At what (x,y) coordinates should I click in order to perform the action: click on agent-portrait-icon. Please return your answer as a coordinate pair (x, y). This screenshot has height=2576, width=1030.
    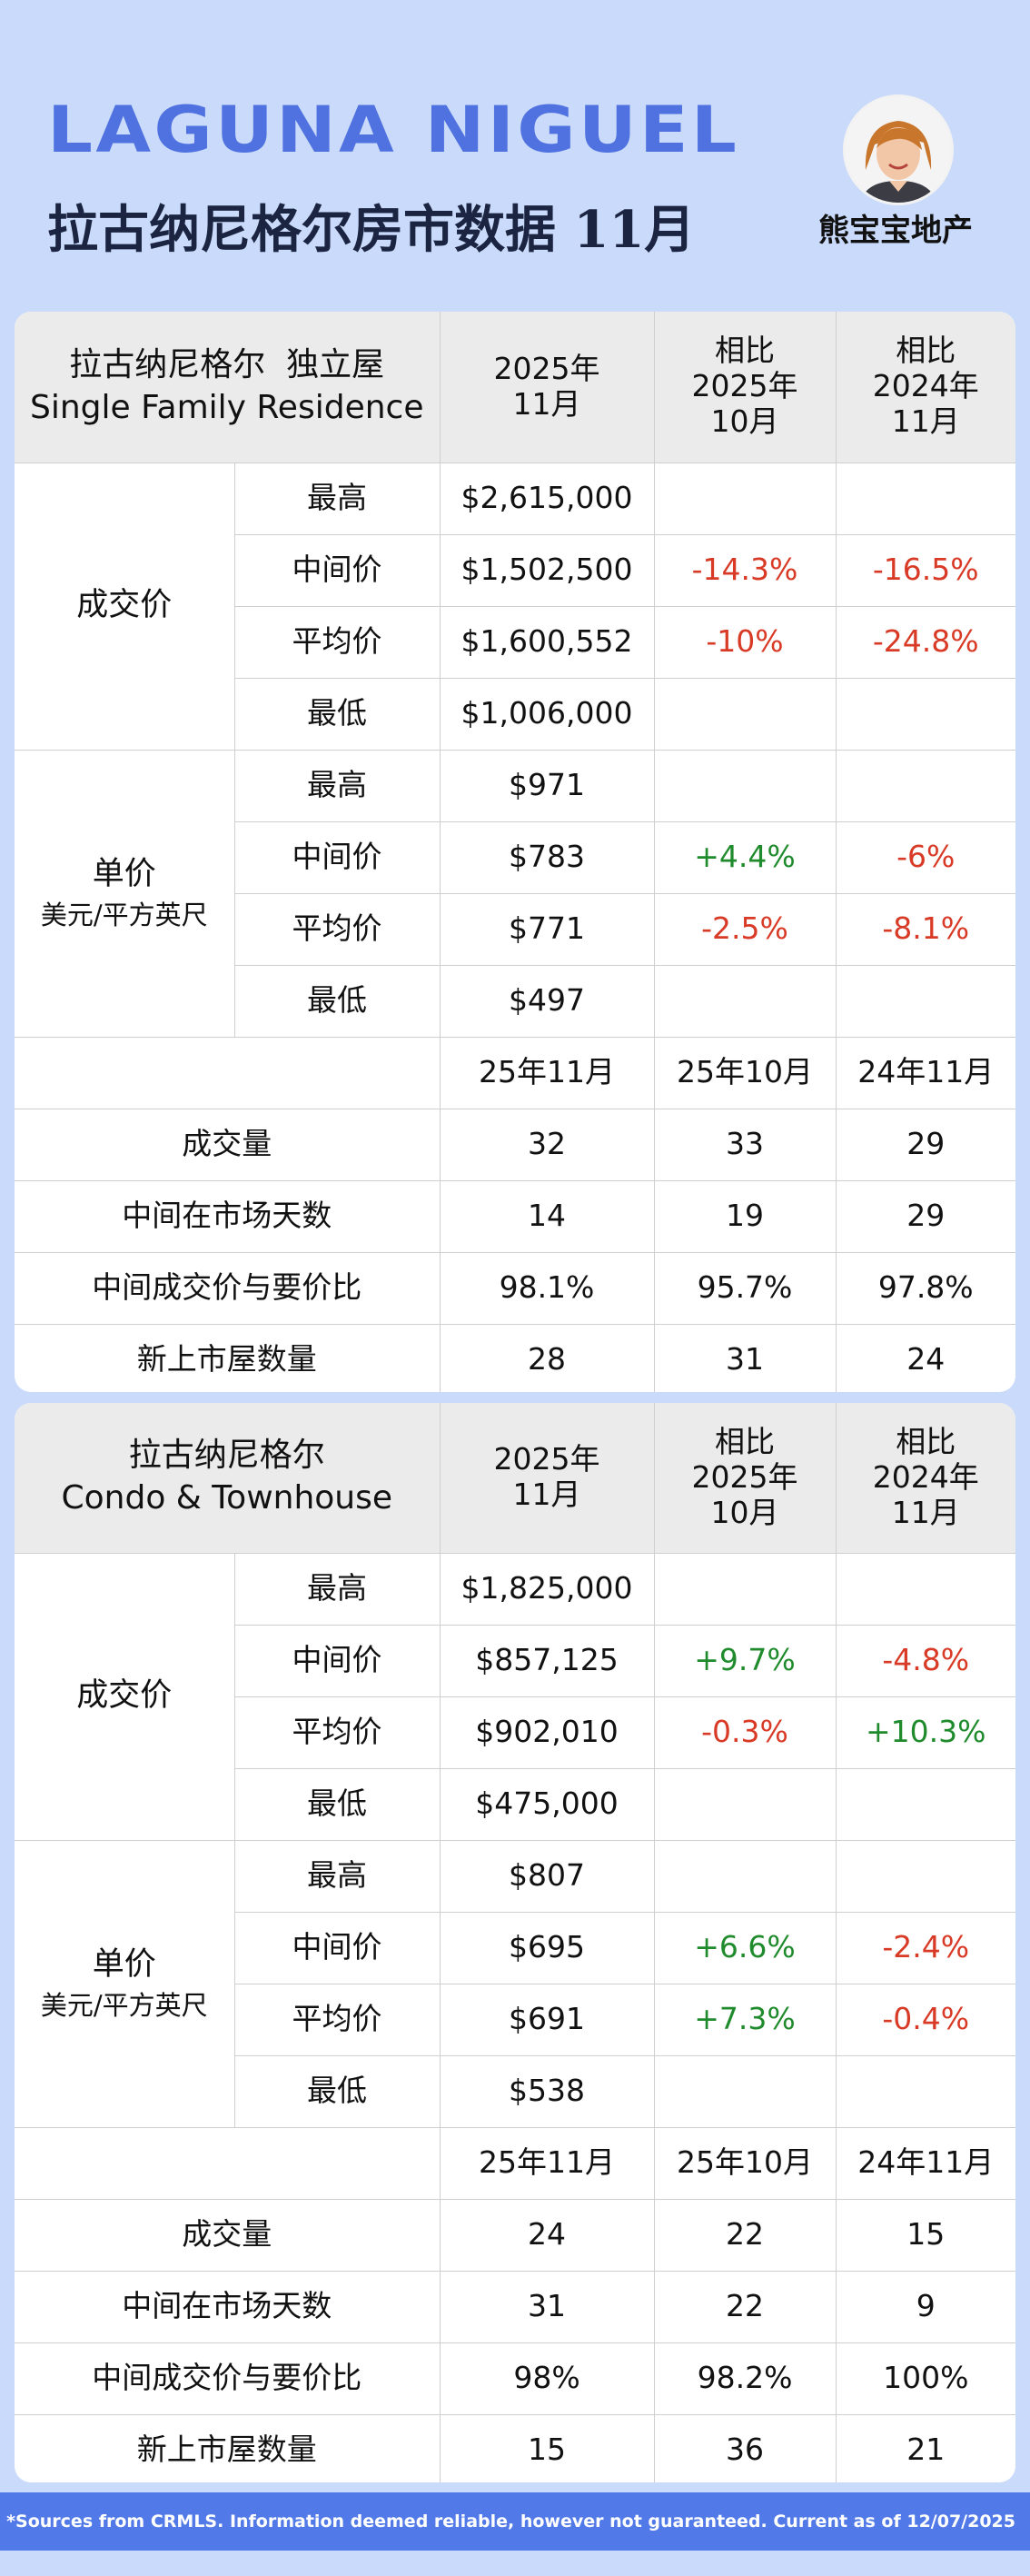
    Looking at the image, I should click on (898, 150).